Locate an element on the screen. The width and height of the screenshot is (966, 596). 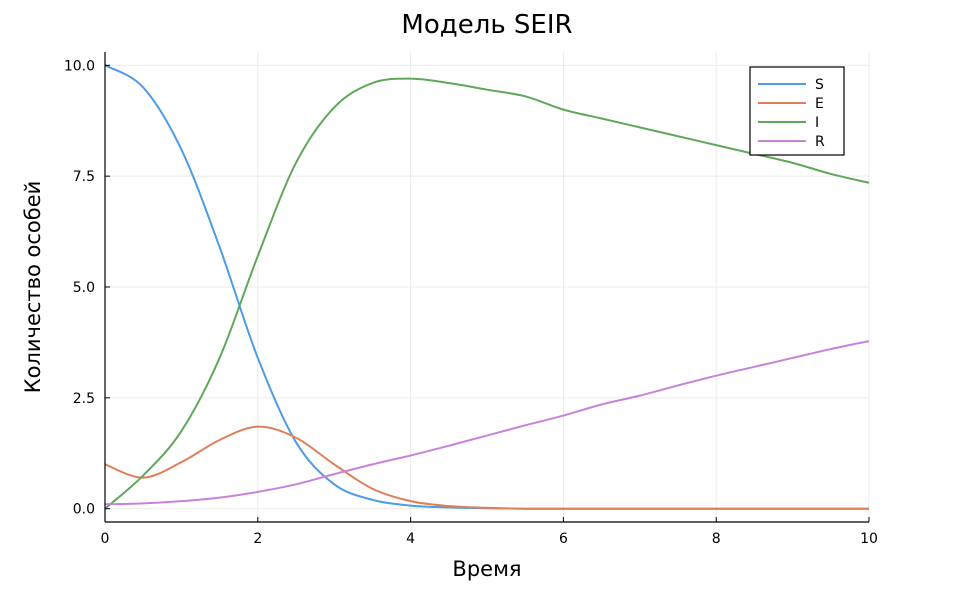
legend-label-E: E is located at coordinates (819, 104).